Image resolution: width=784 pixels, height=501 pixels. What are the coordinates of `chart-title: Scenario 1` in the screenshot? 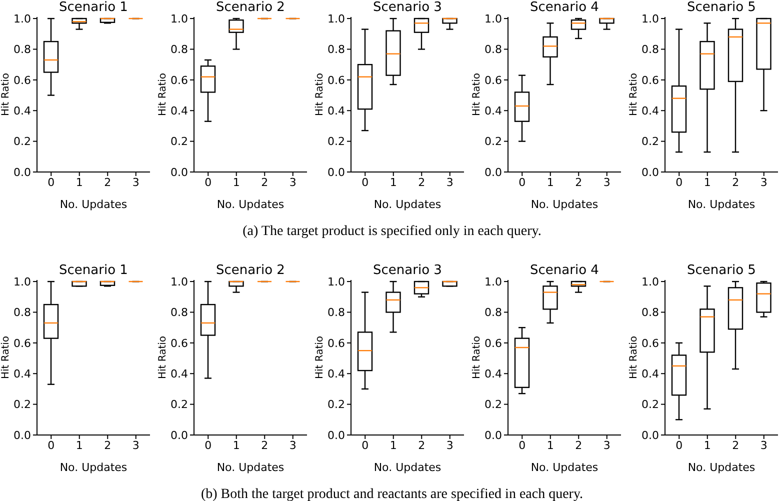 It's located at (93, 270).